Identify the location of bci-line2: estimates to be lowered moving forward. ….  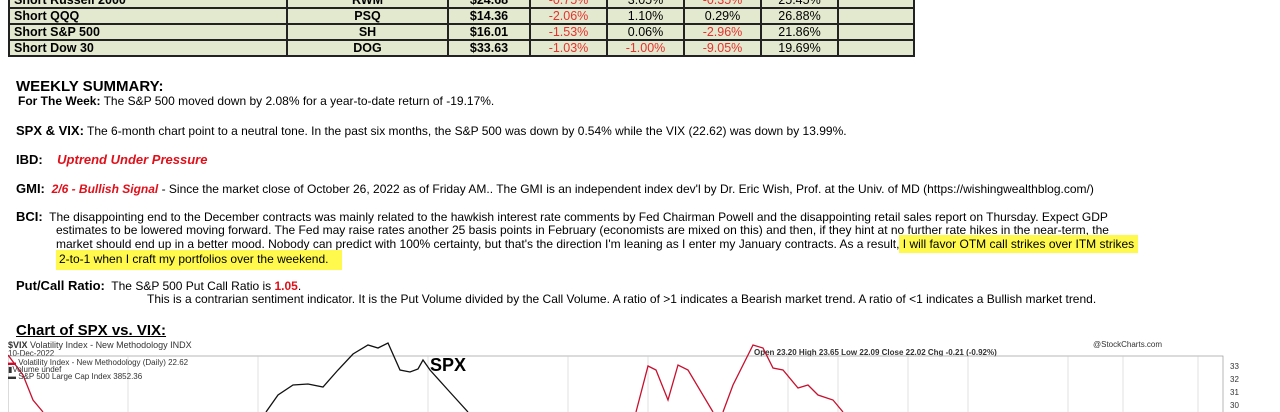
(582, 230).